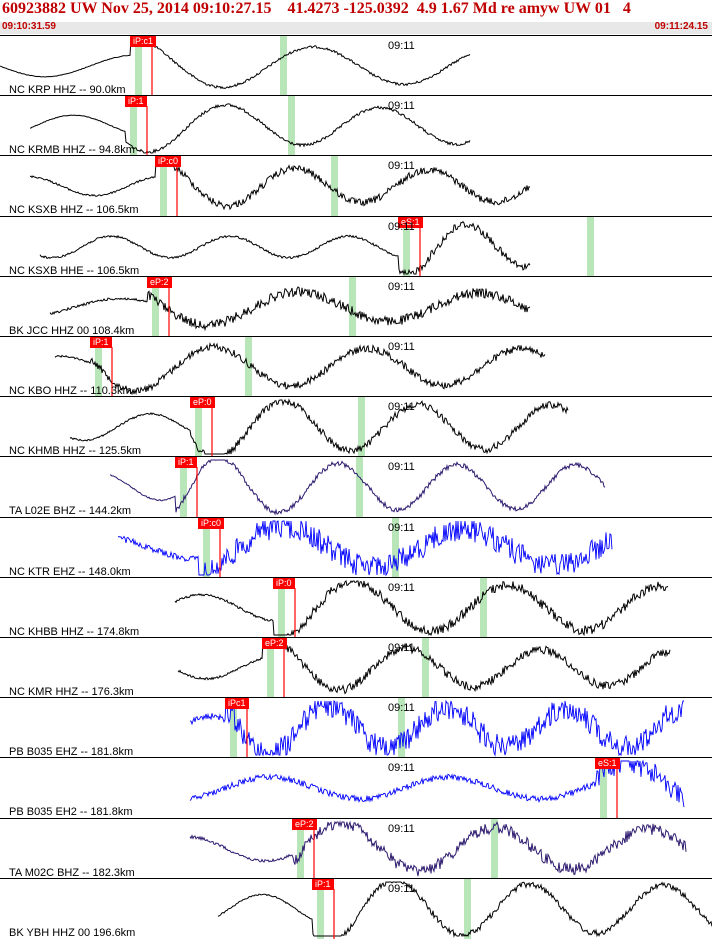 Image resolution: width=712 pixels, height=939 pixels. What do you see at coordinates (74, 271) in the screenshot?
I see `station-label: NC KSXB HHE -- 106.5km` at bounding box center [74, 271].